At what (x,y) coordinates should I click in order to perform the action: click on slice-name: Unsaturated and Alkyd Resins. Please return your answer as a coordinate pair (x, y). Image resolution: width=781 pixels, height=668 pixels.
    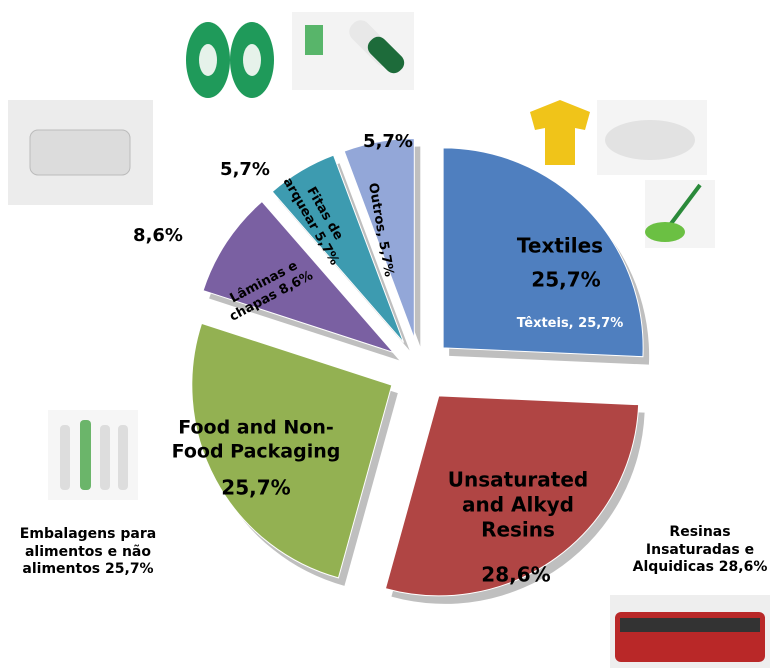
    Looking at the image, I should click on (518, 504).